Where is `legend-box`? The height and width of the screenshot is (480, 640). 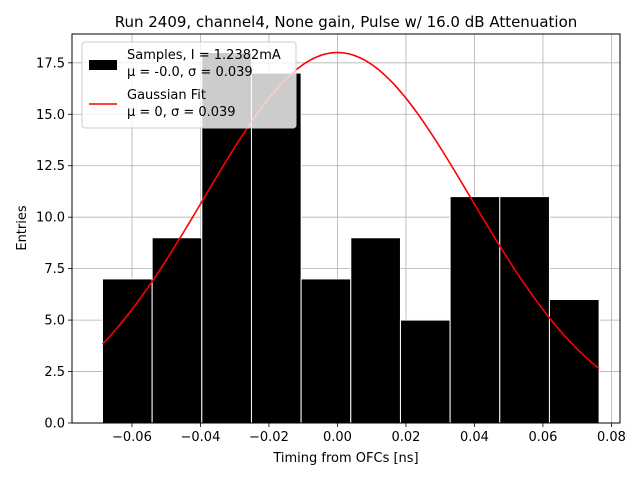 legend-box is located at coordinates (189, 85).